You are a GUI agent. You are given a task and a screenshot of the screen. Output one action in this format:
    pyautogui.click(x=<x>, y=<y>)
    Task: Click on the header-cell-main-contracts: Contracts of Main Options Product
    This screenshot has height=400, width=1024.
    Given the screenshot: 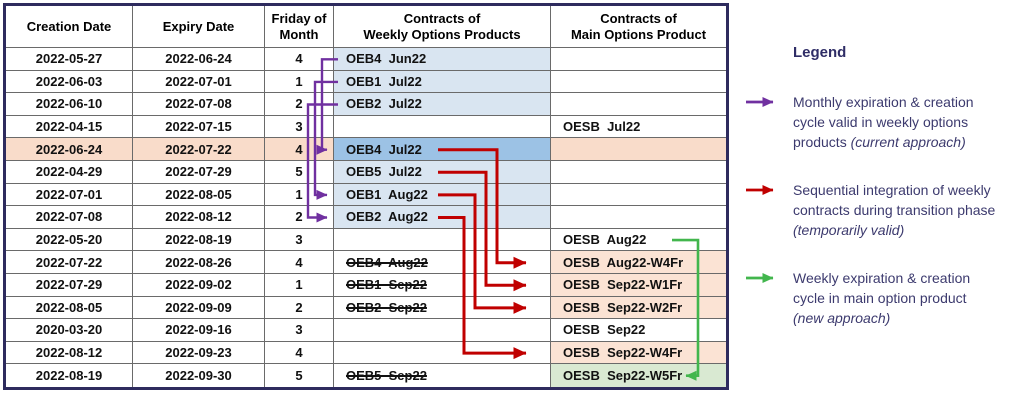 What is the action you would take?
    pyautogui.click(x=638, y=27)
    